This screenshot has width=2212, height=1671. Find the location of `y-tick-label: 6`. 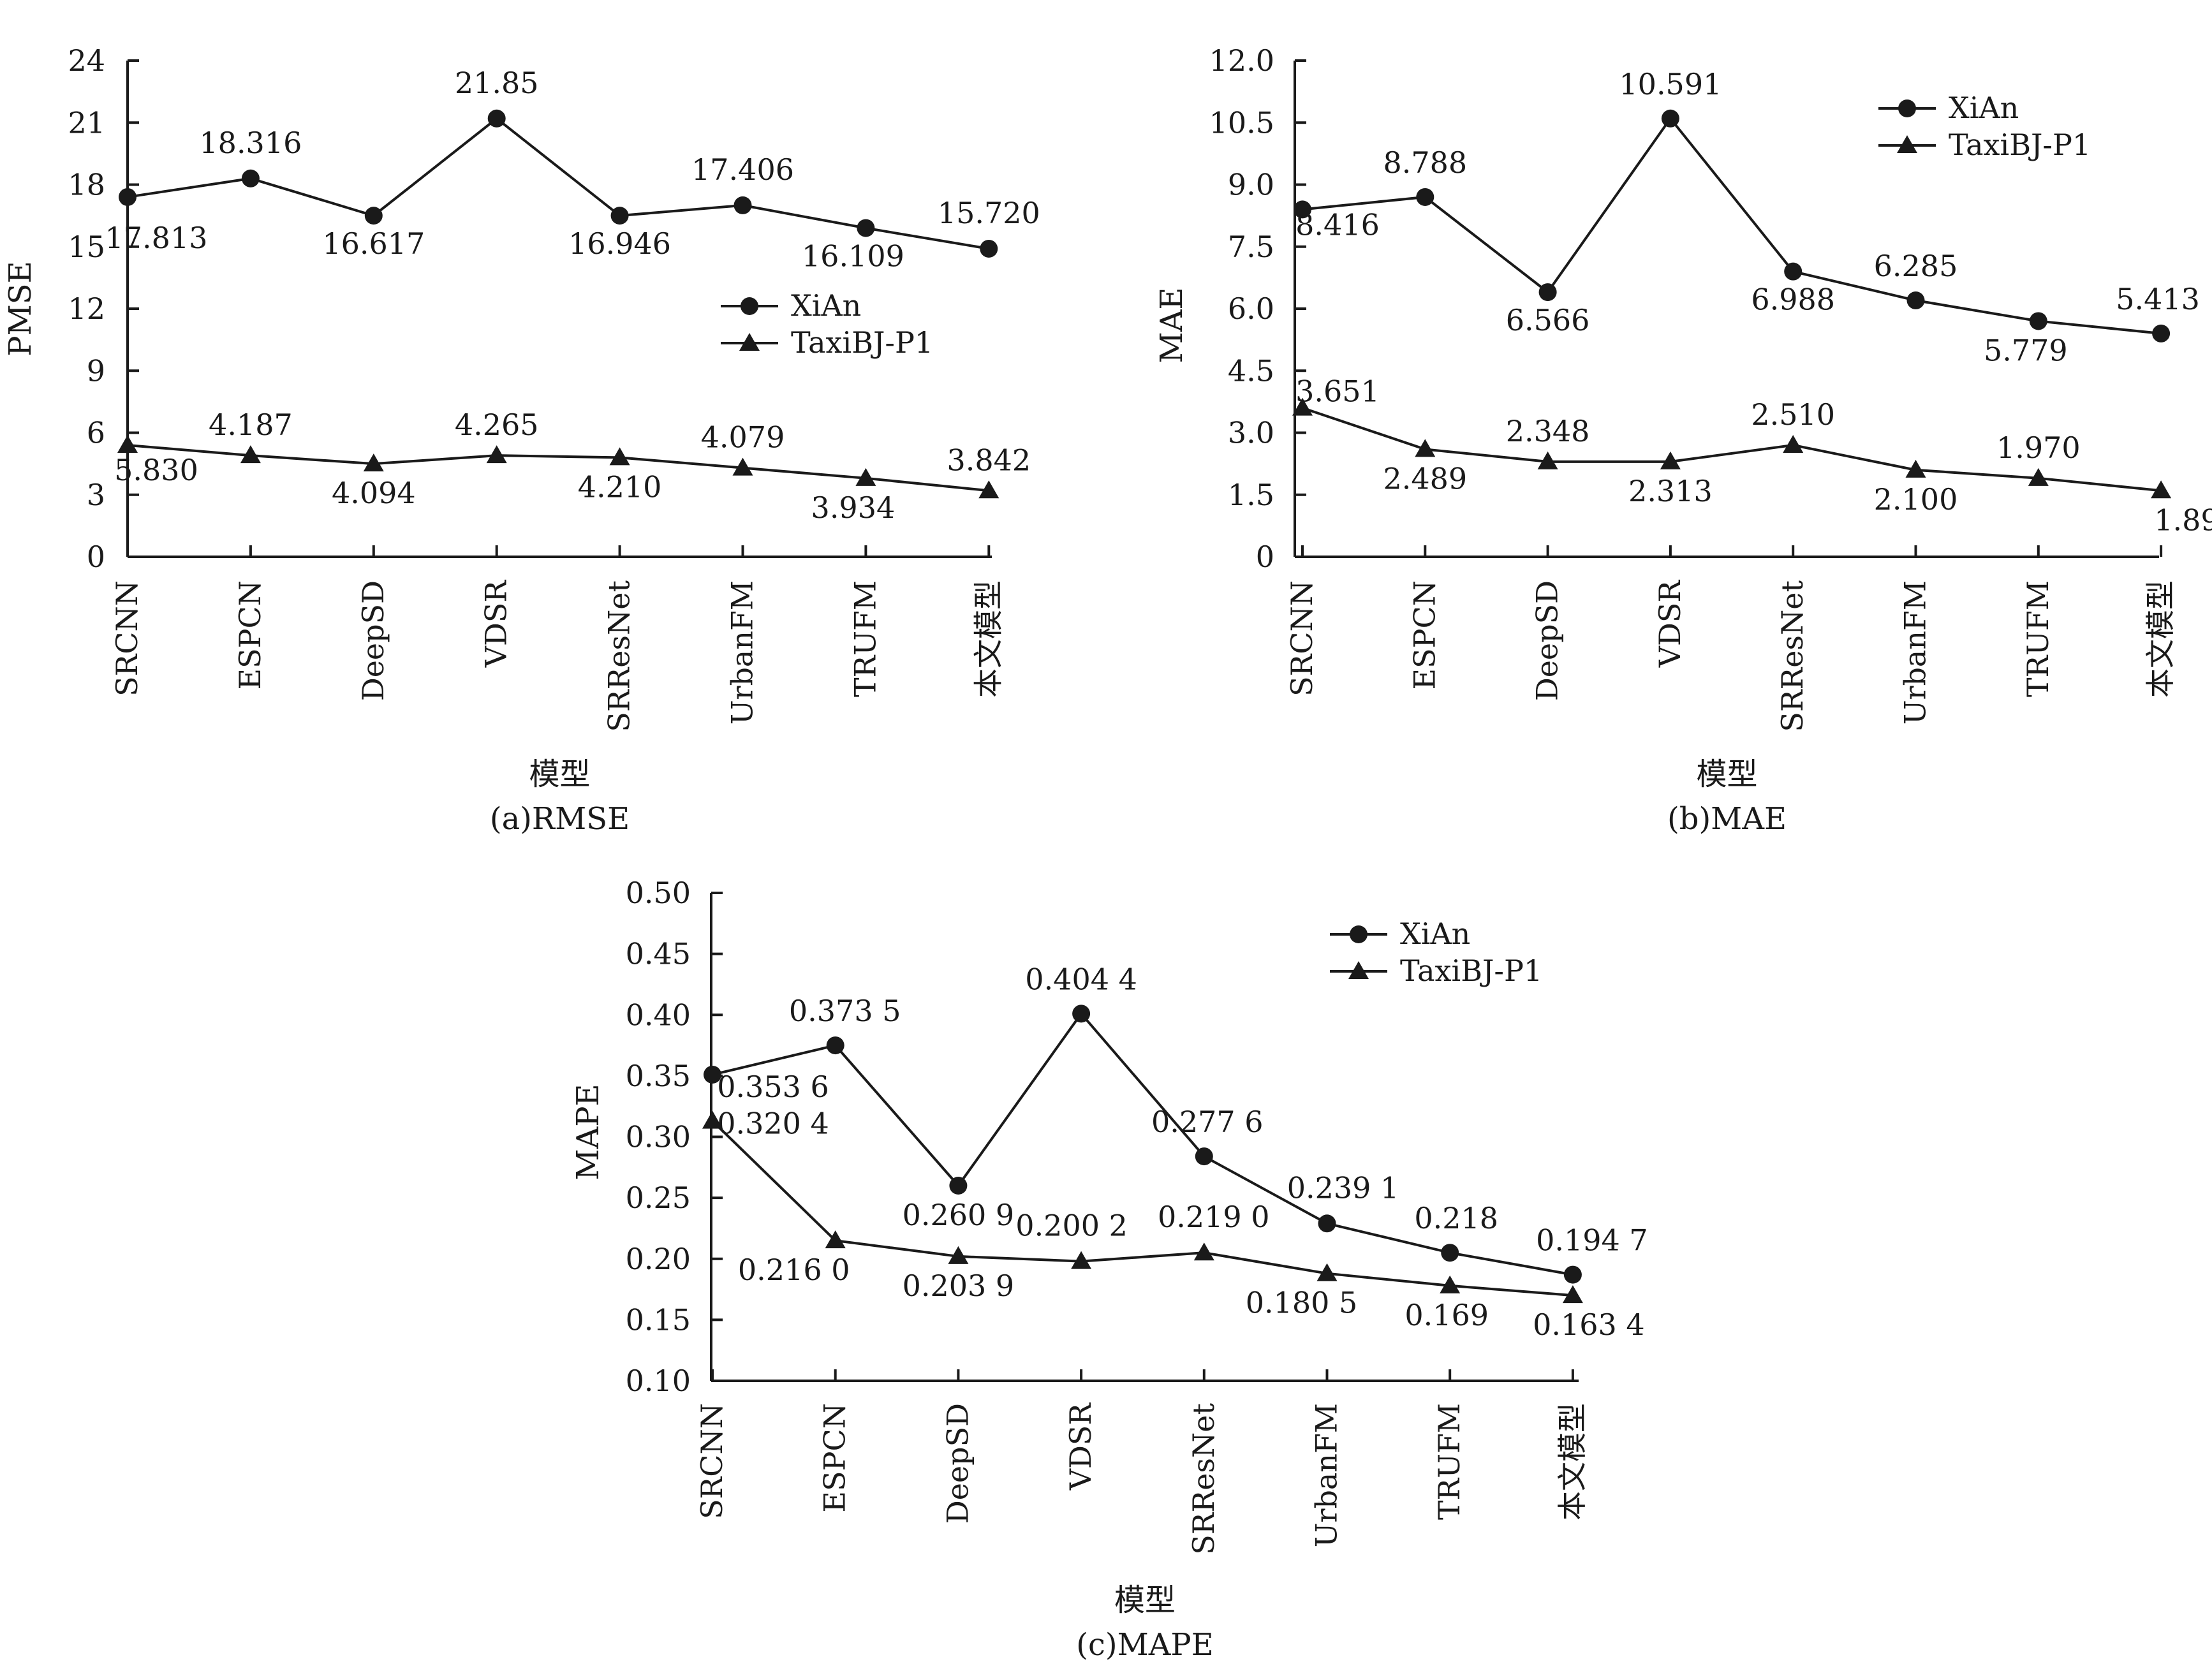

y-tick-label: 6 is located at coordinates (96, 433).